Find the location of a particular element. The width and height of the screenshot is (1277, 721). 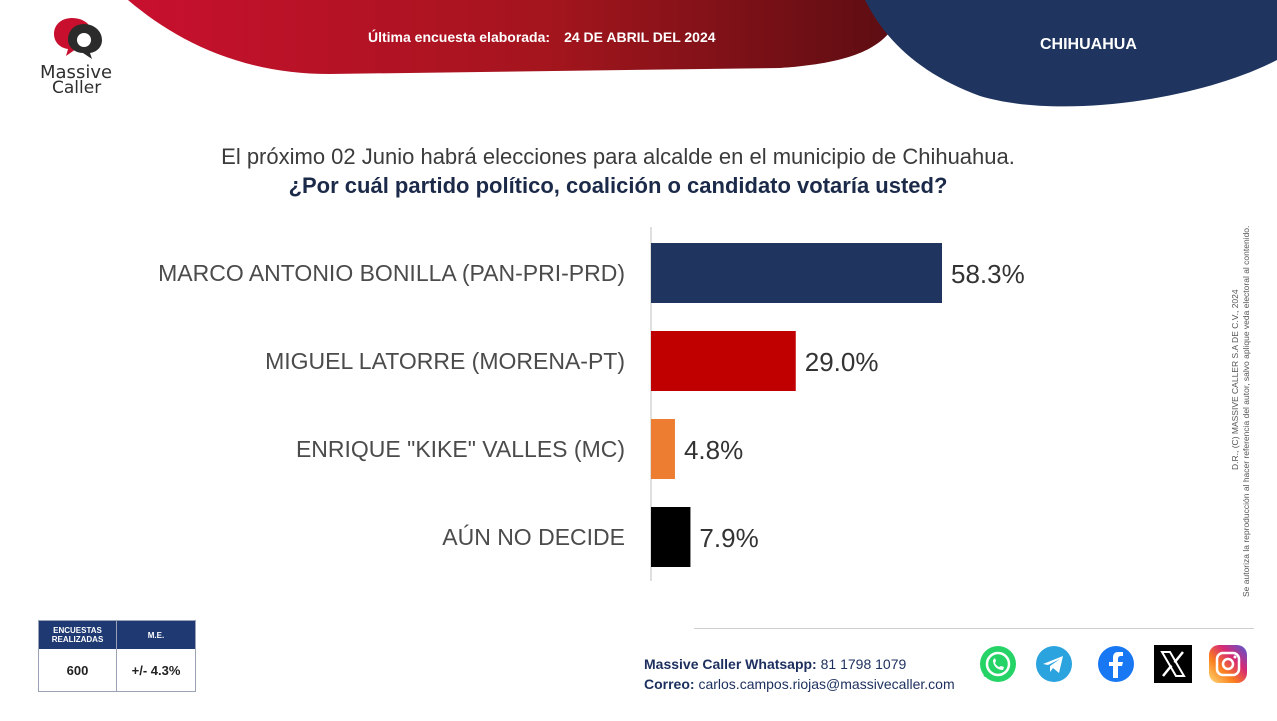

category-label-1: MARCO ANTONIO BONILLA (PAN-PRI-PRD) is located at coordinates (391, 273).